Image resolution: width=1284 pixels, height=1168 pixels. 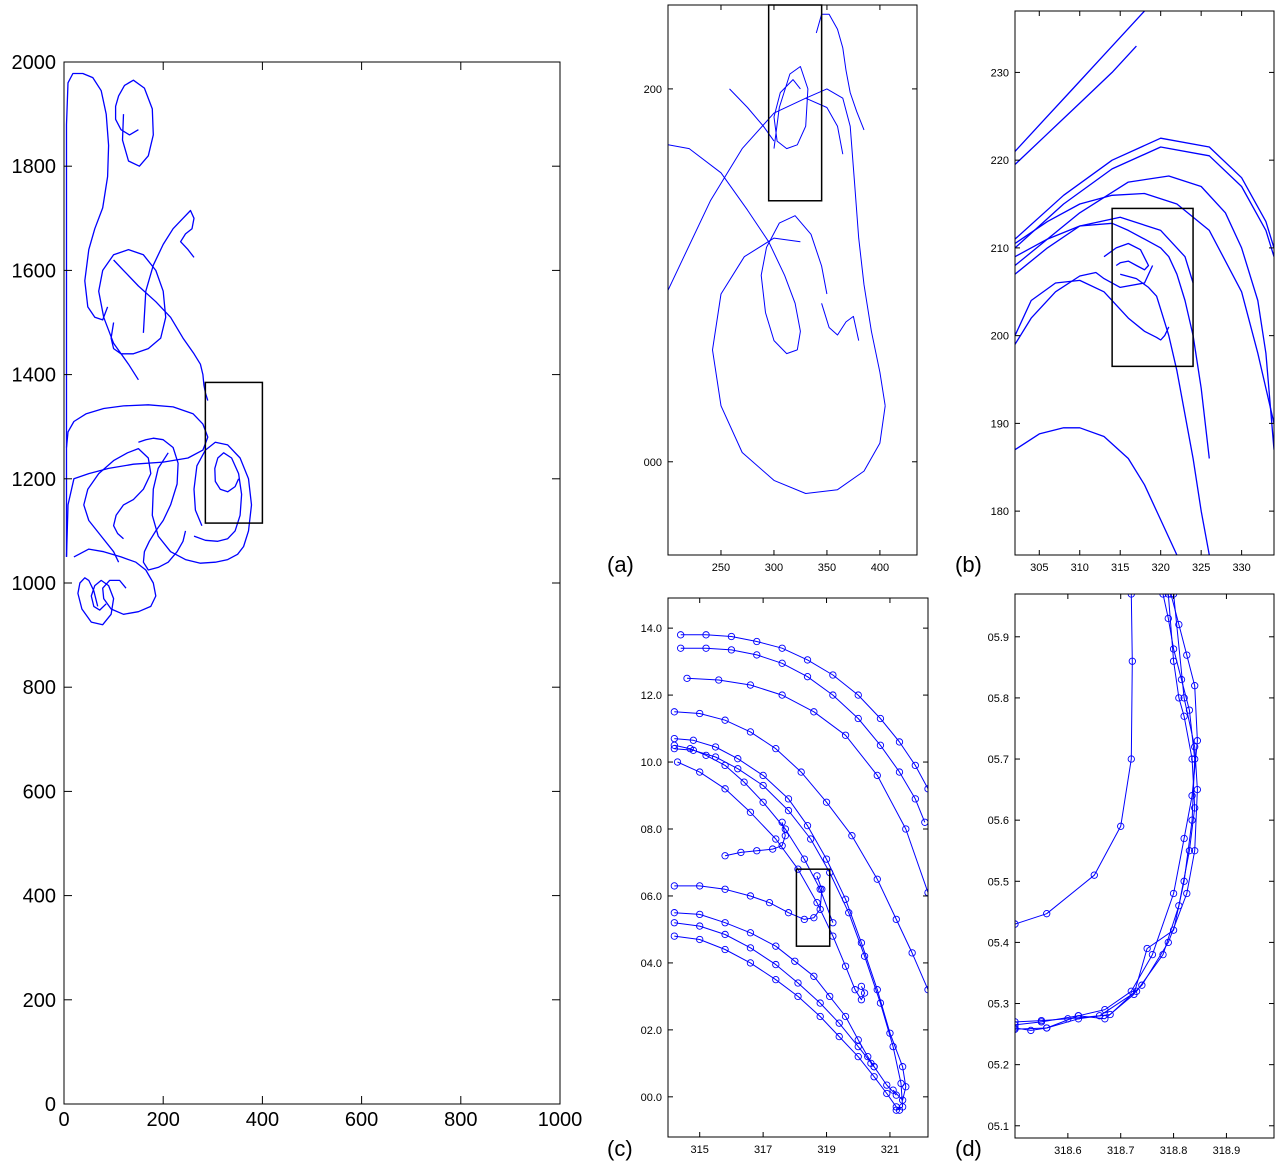 I want to click on x-tick-label: 200, so click(x=163, y=1120).